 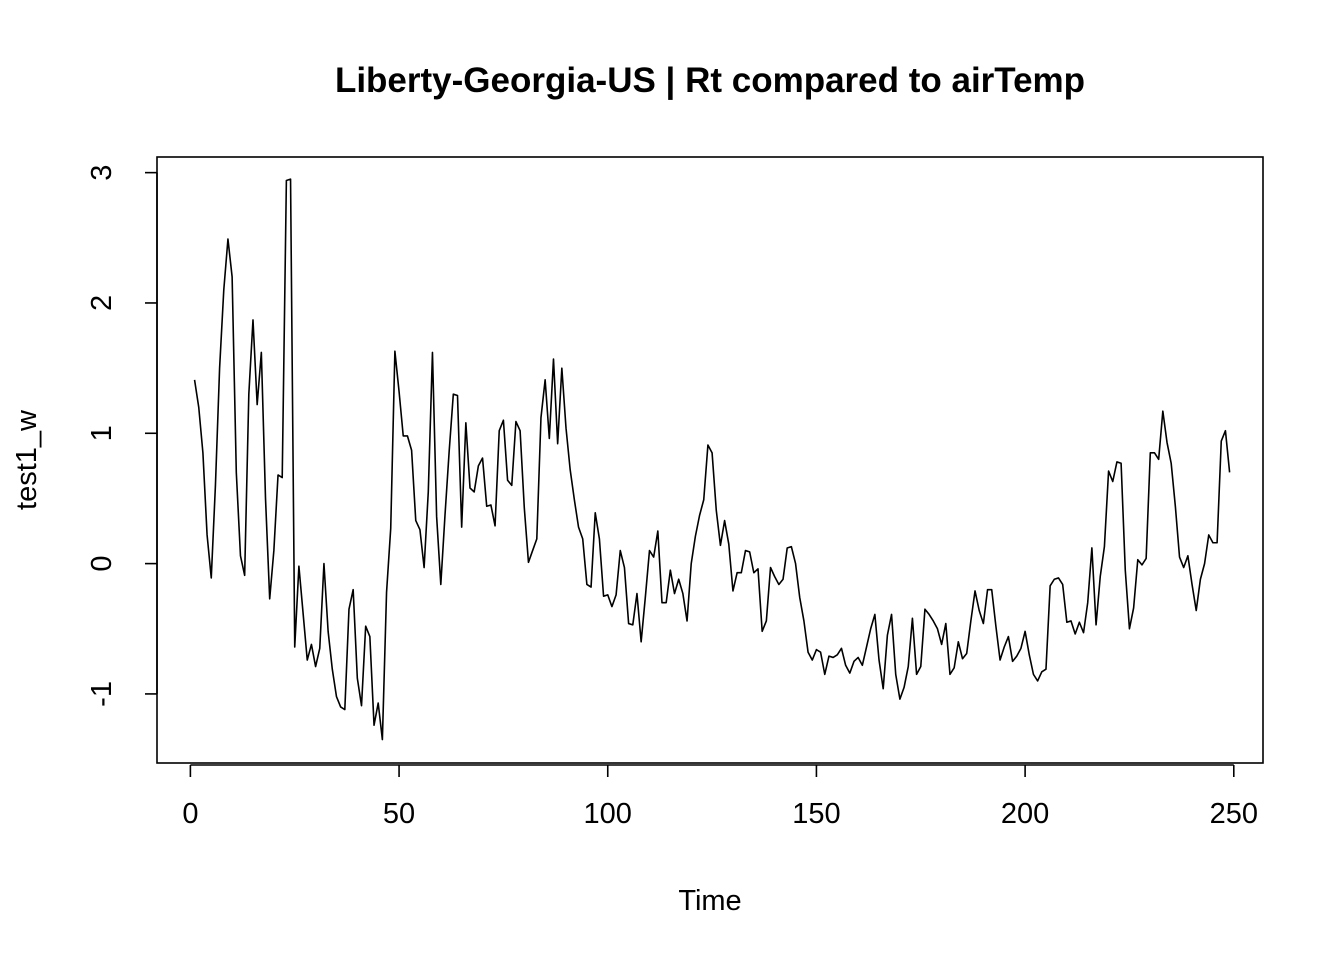 I want to click on y-tick-label: 2, so click(x=102, y=303).